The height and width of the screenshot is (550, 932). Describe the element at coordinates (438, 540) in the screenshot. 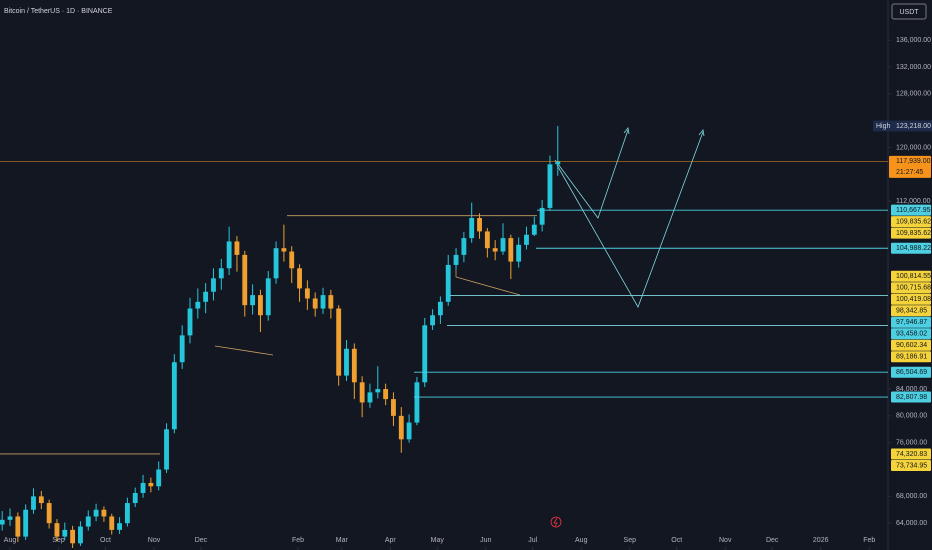

I see `x-tick-label: May` at that location.